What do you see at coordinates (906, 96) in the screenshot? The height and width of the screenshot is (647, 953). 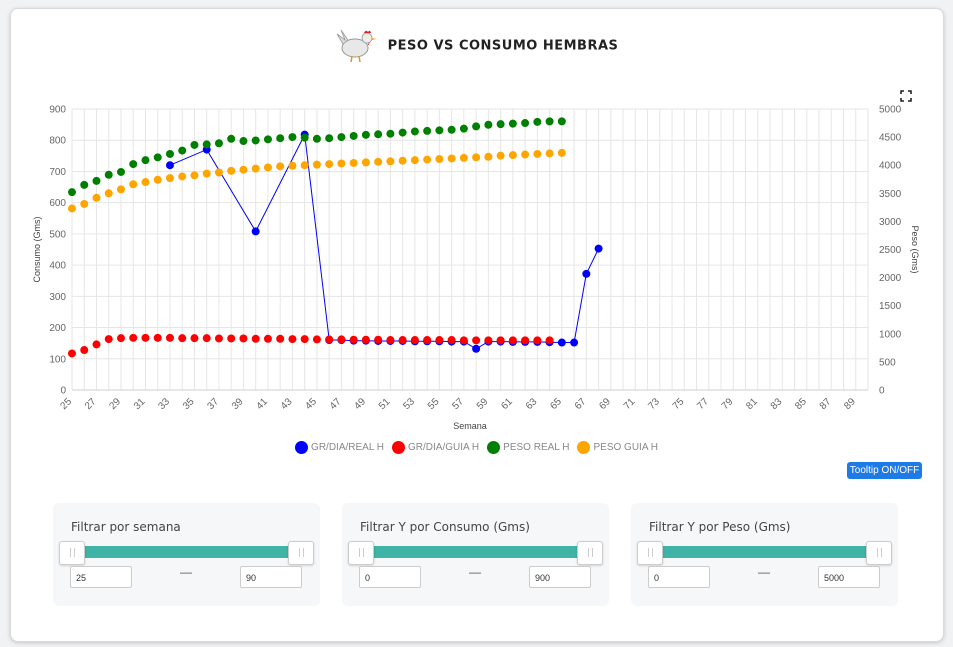 I see `fullscreen-icon` at bounding box center [906, 96].